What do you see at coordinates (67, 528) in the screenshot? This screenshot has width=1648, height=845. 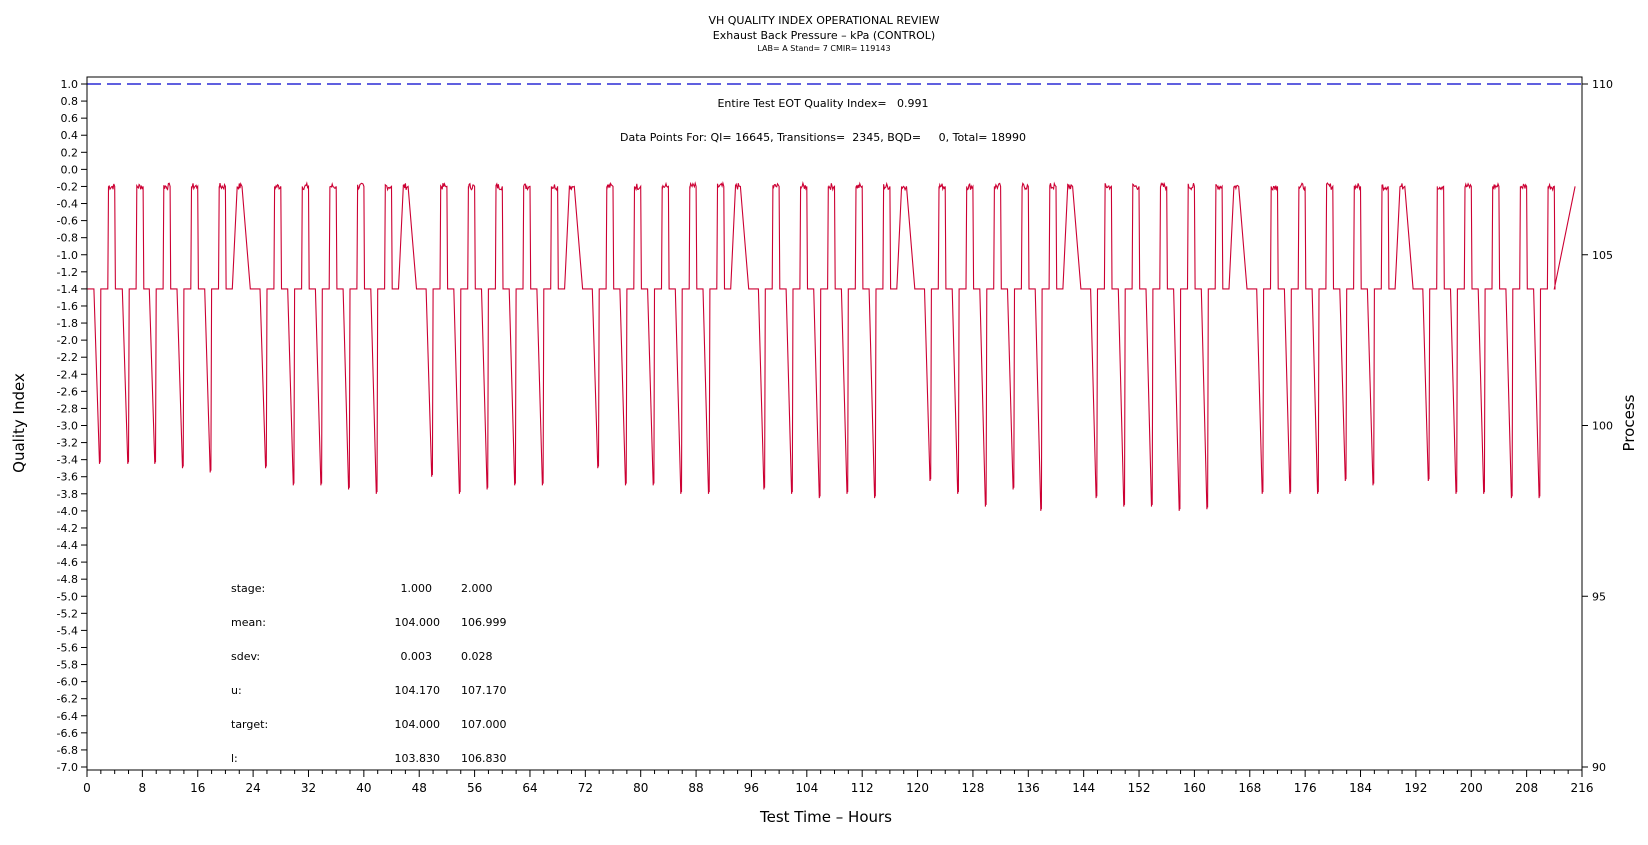 I see `y-left-tick-label: -4.2` at bounding box center [67, 528].